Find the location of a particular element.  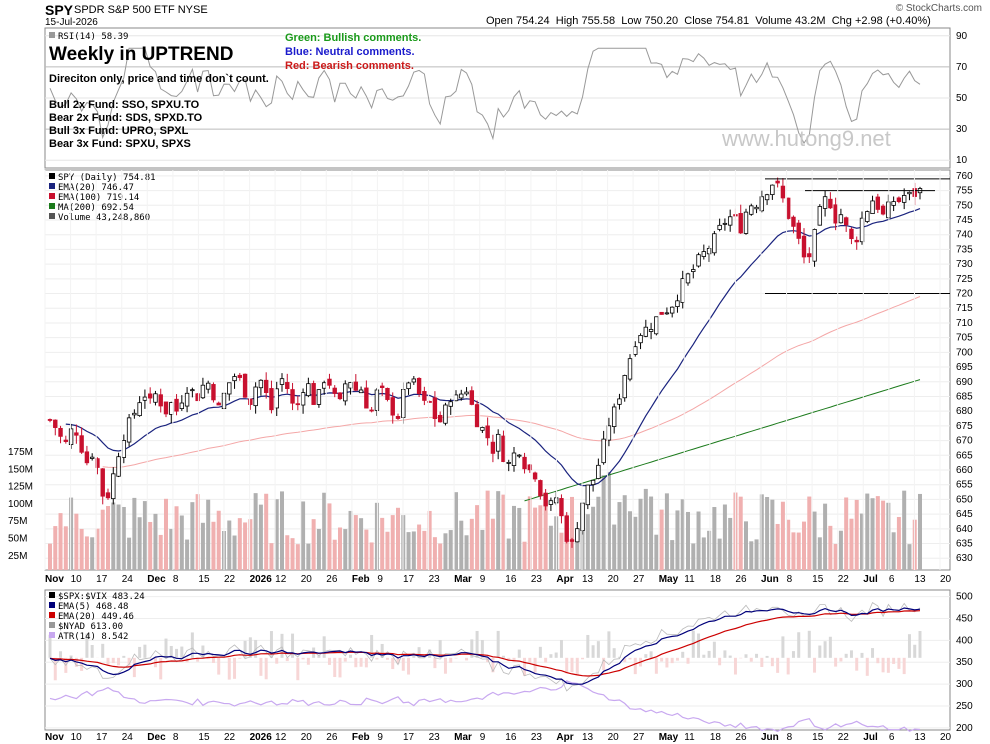

price-tick-label: 695 is located at coordinates (964, 367).